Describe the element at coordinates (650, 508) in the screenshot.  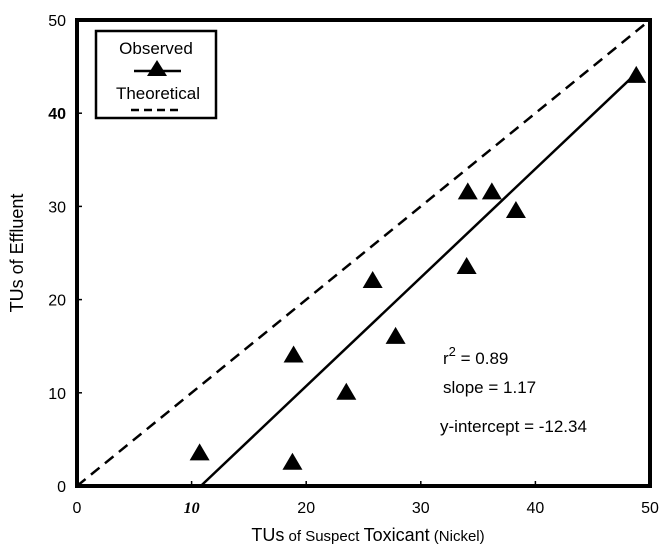
I see `x-tick-label: 50` at that location.